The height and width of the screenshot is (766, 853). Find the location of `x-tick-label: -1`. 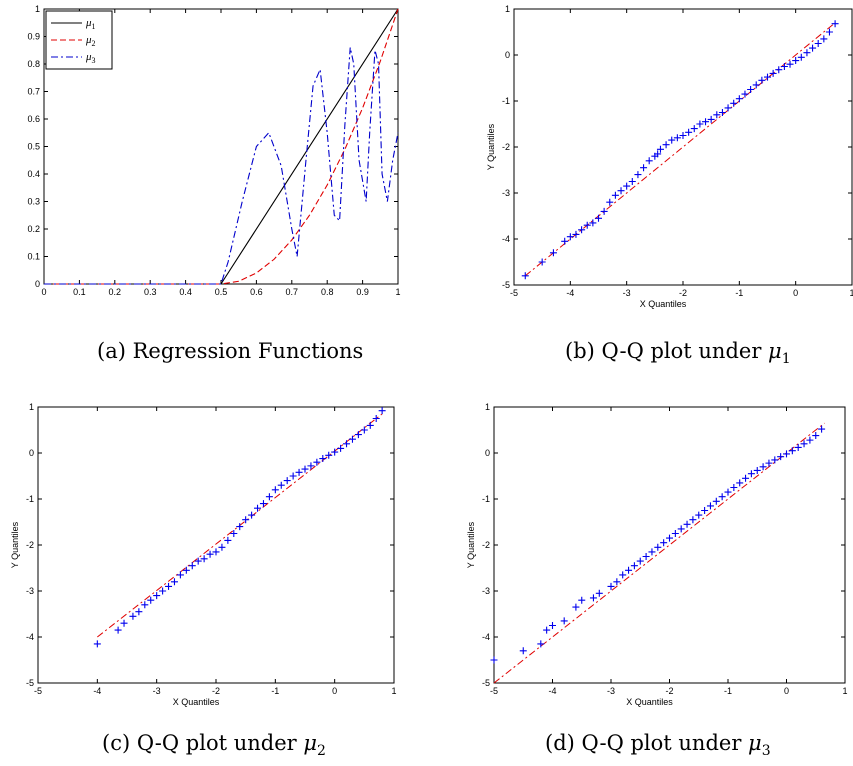

x-tick-label: -1 is located at coordinates (728, 691).